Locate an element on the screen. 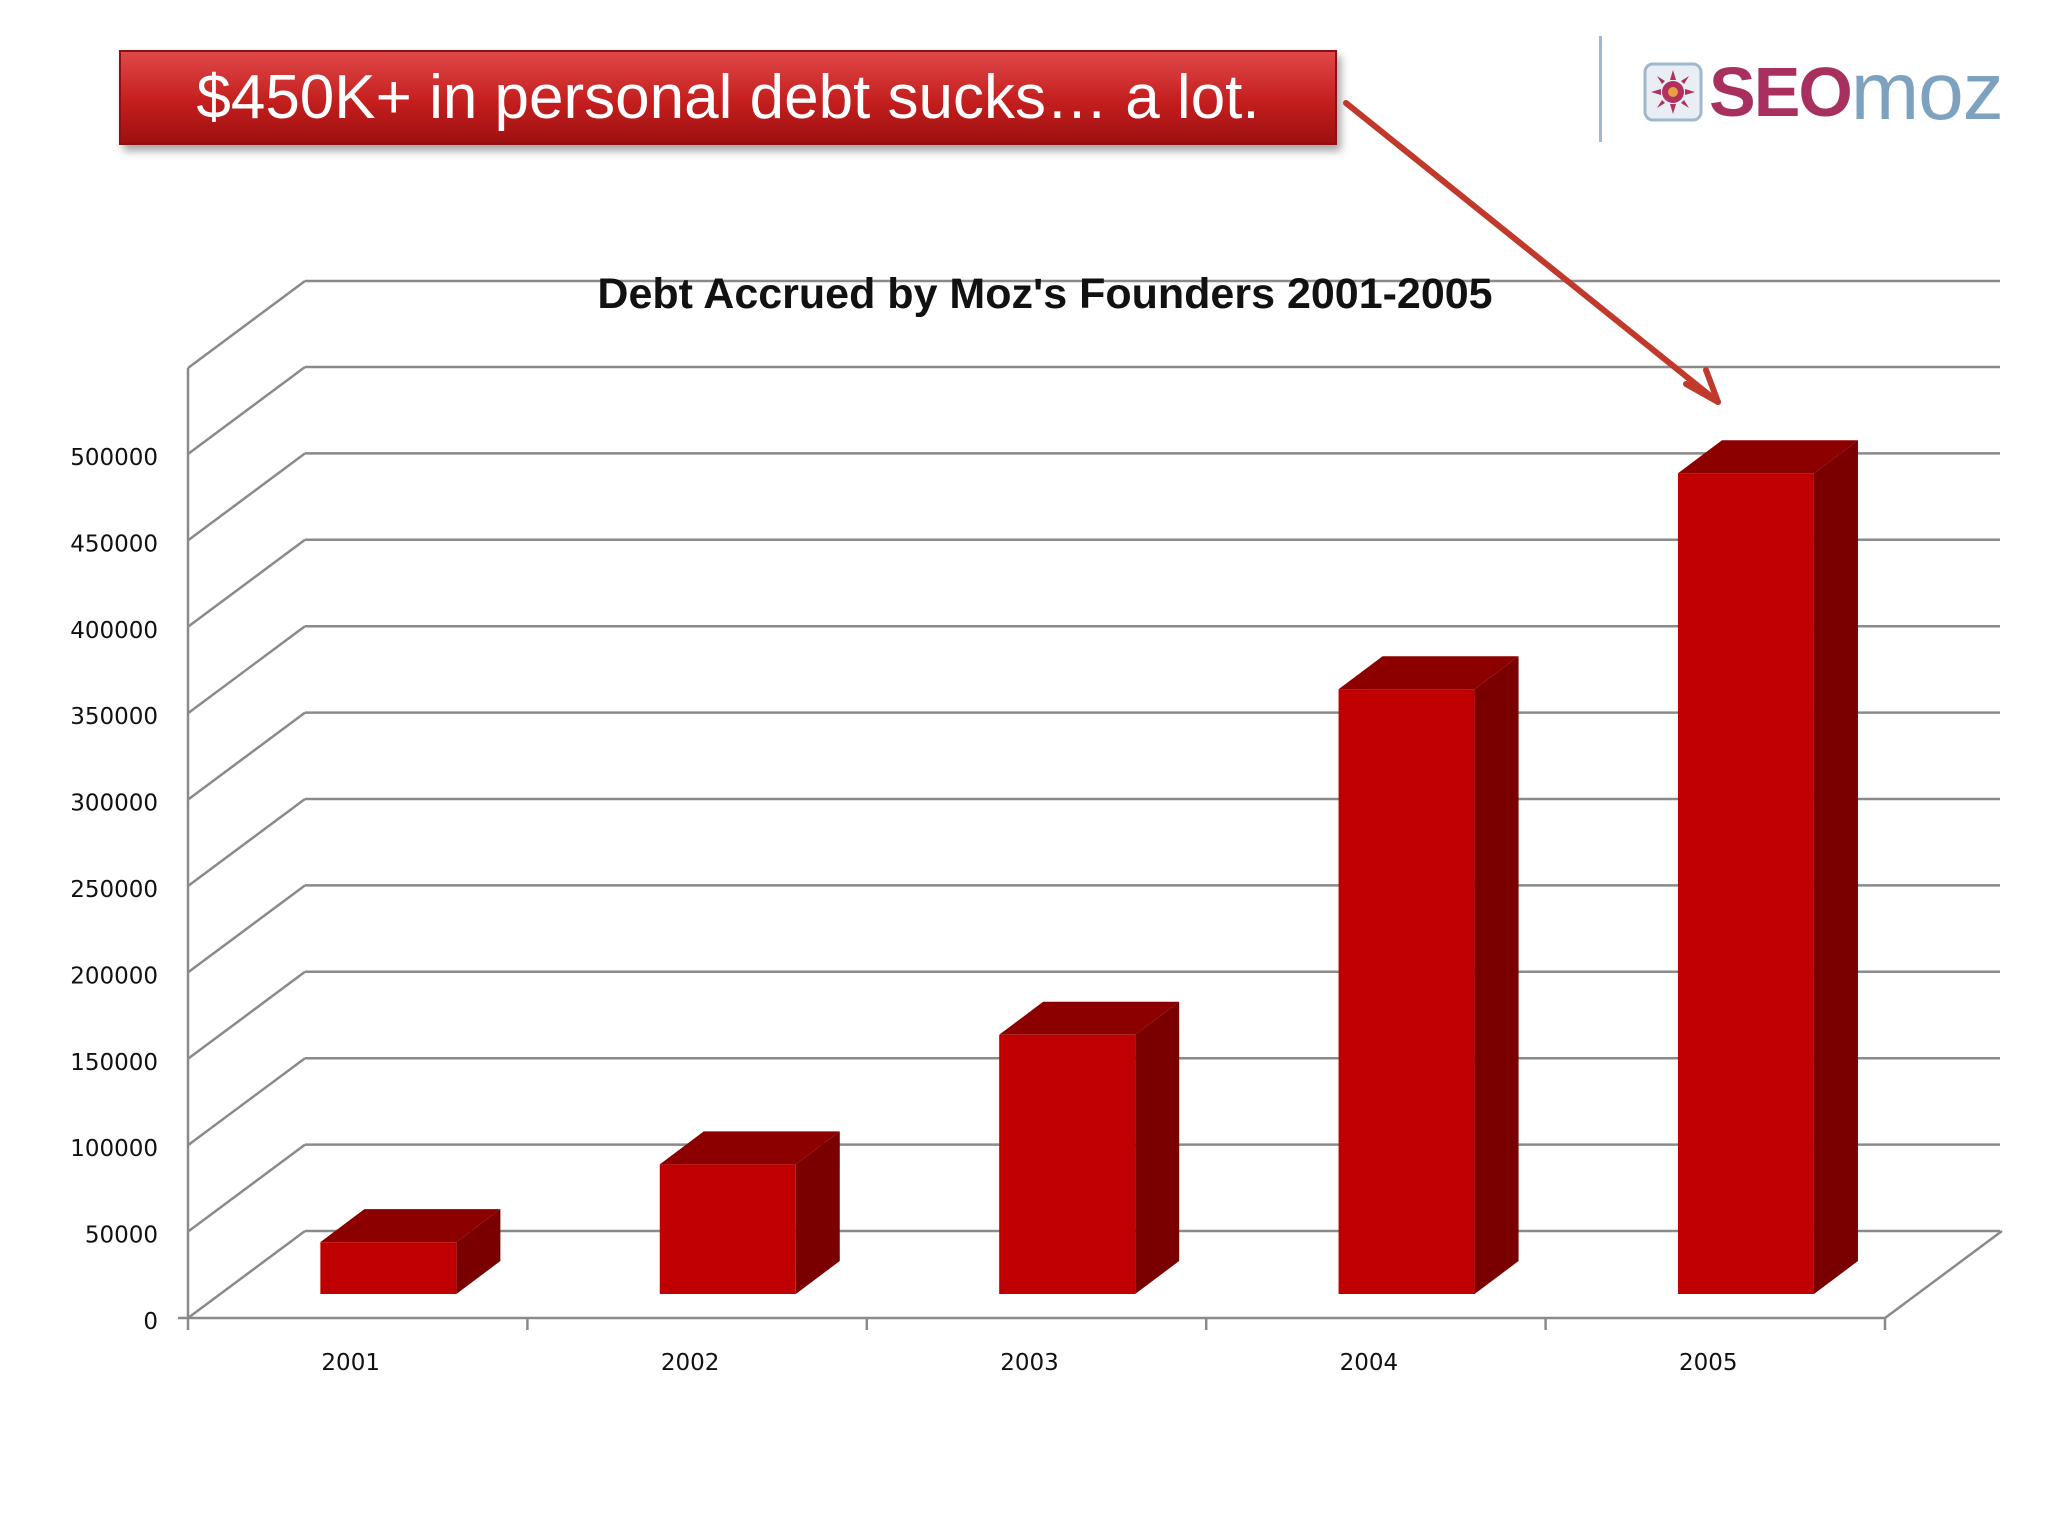 This screenshot has width=2048, height=1536. y-tick-label: 50000 is located at coordinates (121, 1236).